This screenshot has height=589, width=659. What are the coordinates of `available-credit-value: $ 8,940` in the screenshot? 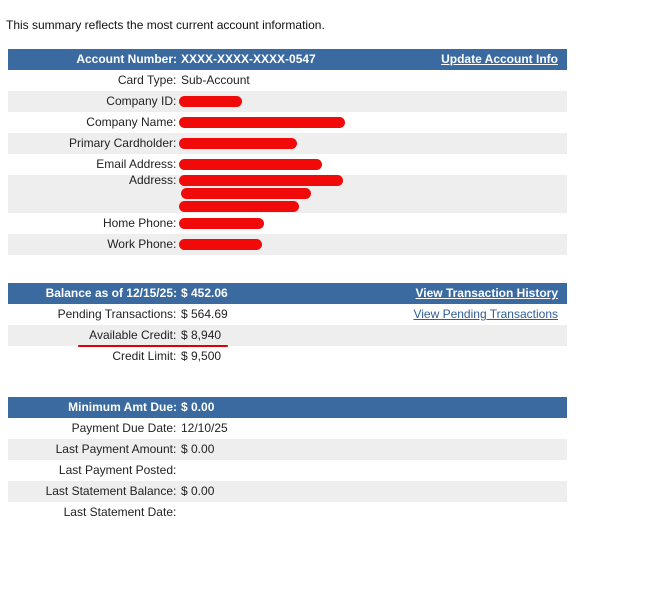 It's located at (201, 335).